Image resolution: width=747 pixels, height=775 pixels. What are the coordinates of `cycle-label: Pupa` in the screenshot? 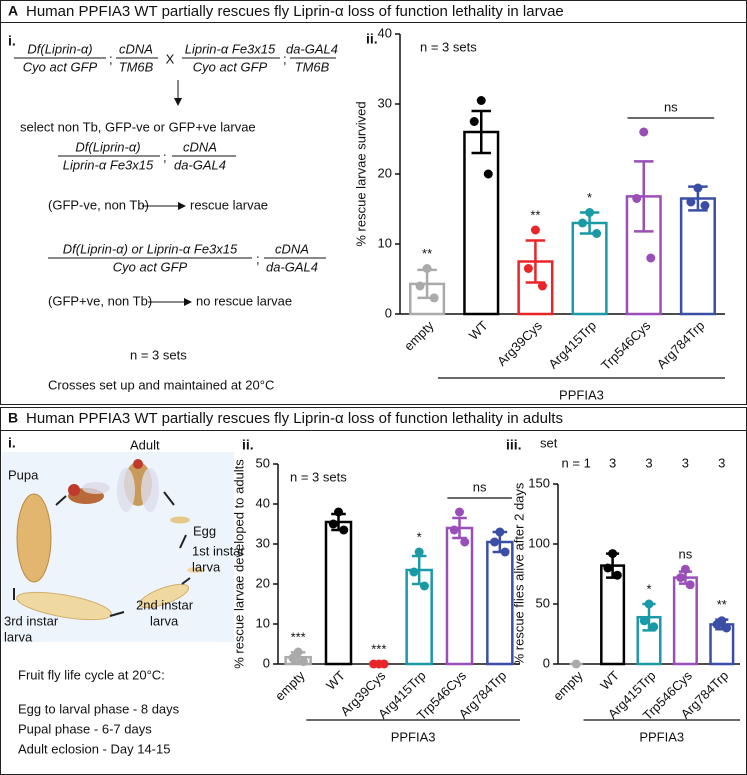 It's located at (23, 474).